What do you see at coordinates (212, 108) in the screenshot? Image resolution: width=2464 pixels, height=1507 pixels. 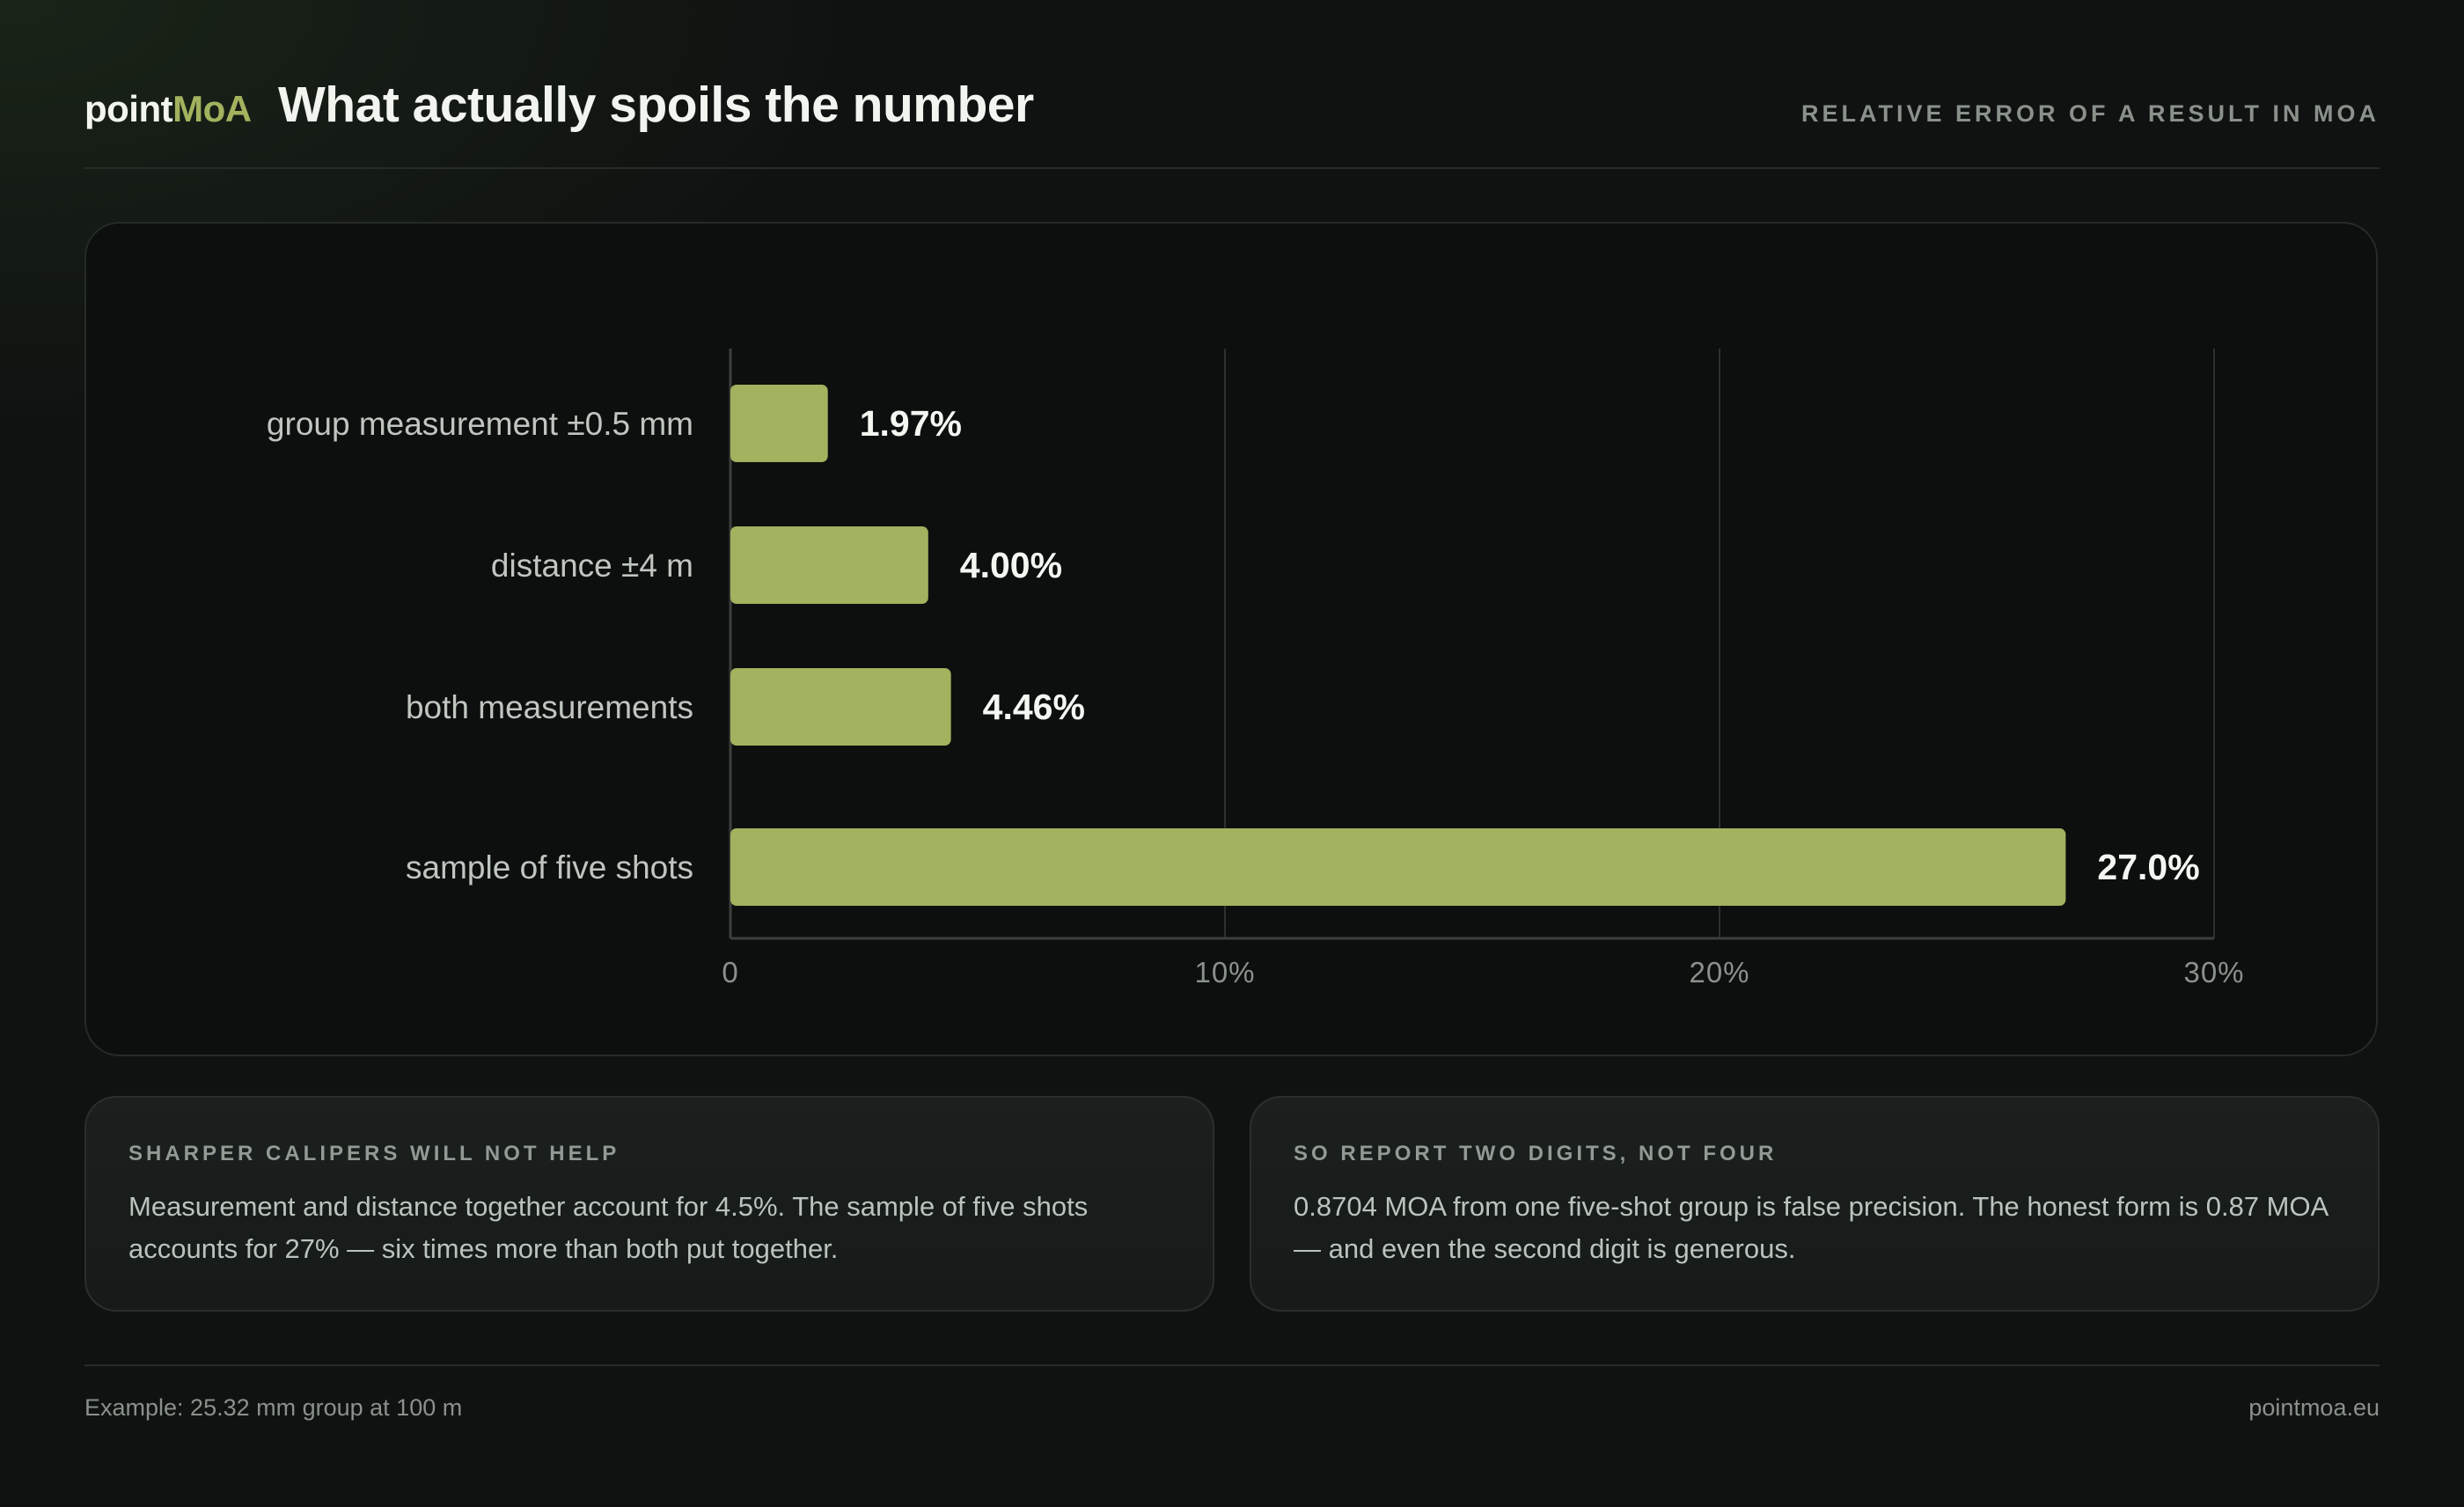 I see `brand-suffix: MoA` at bounding box center [212, 108].